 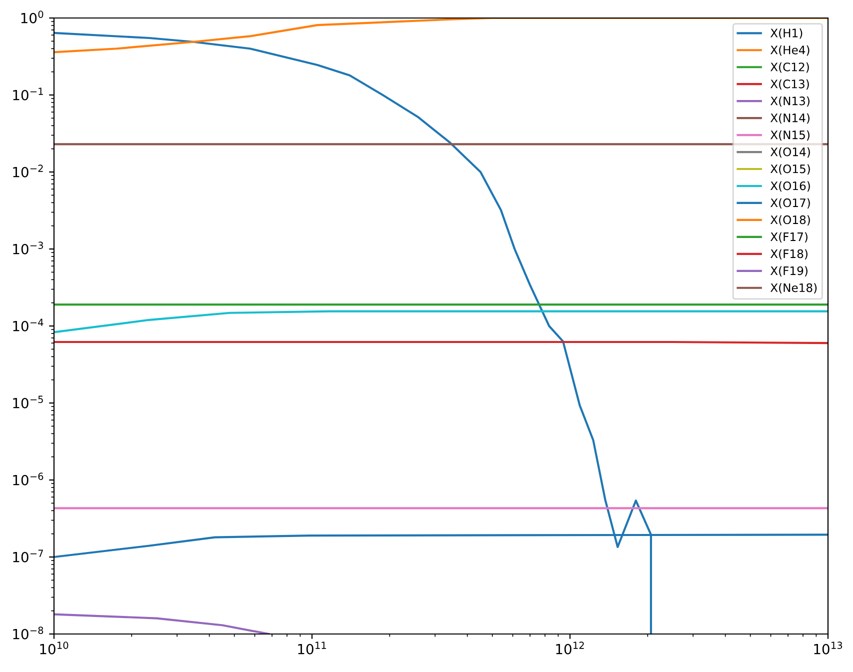 What do you see at coordinates (790, 152) in the screenshot?
I see `legend-label: X(O14)` at bounding box center [790, 152].